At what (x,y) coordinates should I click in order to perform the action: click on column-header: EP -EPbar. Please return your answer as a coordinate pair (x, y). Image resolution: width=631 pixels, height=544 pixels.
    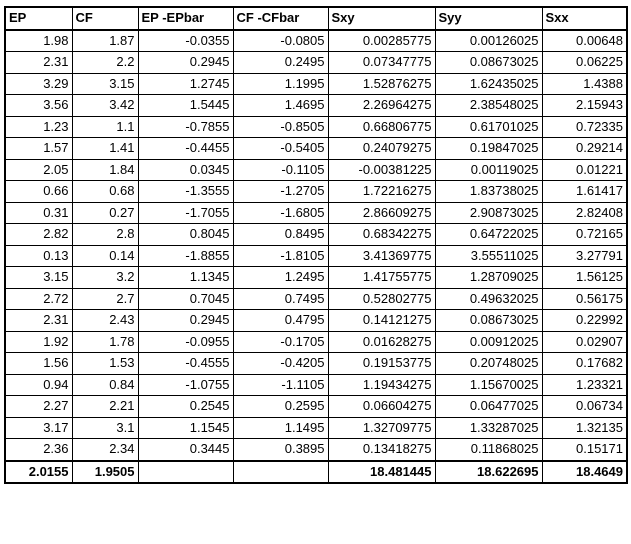
    Looking at the image, I should click on (185, 18).